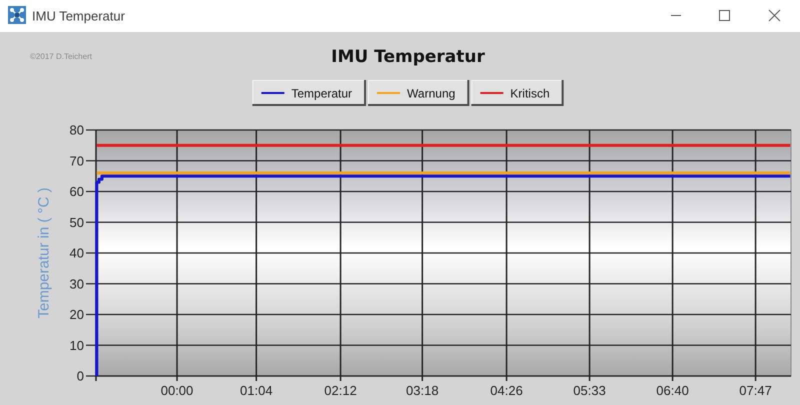 The image size is (800, 405). I want to click on y-tick-label: 50, so click(77, 222).